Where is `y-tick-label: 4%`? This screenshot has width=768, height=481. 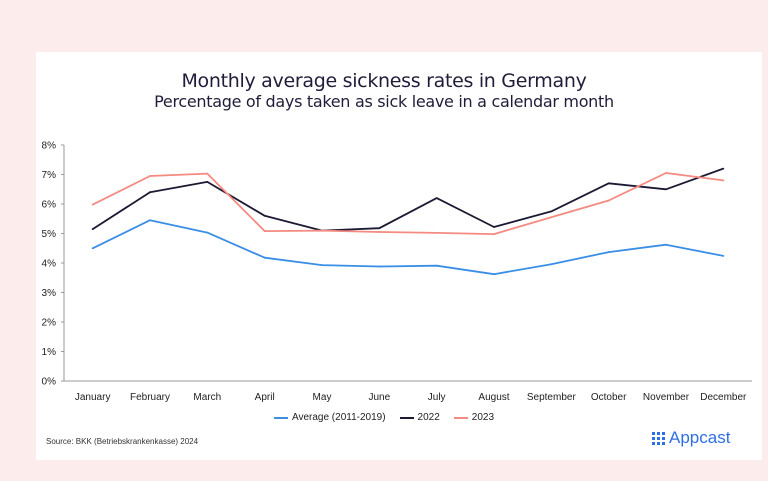 y-tick-label: 4% is located at coordinates (49, 264).